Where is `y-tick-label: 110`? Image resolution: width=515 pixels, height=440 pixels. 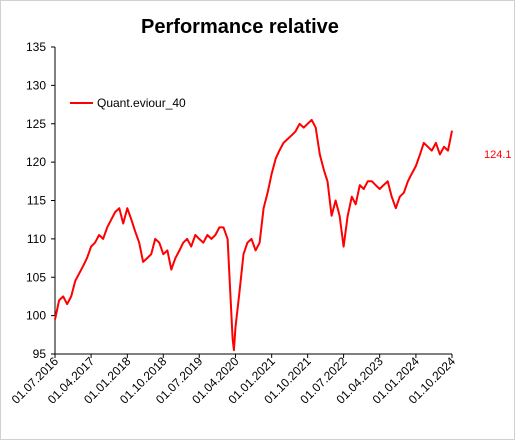 y-tick-label: 110 is located at coordinates (36, 239).